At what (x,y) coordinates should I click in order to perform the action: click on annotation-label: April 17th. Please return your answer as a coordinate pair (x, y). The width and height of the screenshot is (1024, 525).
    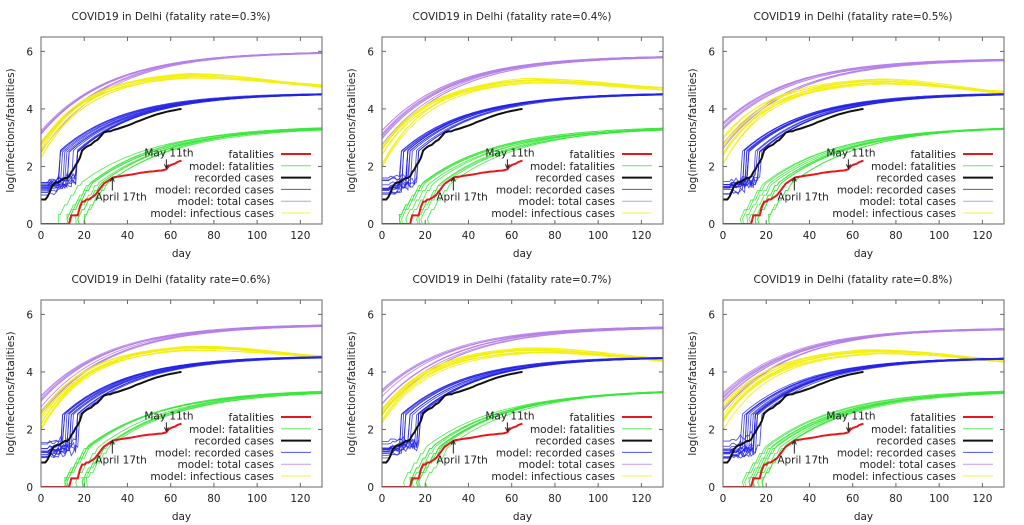
    Looking at the image, I should click on (802, 461).